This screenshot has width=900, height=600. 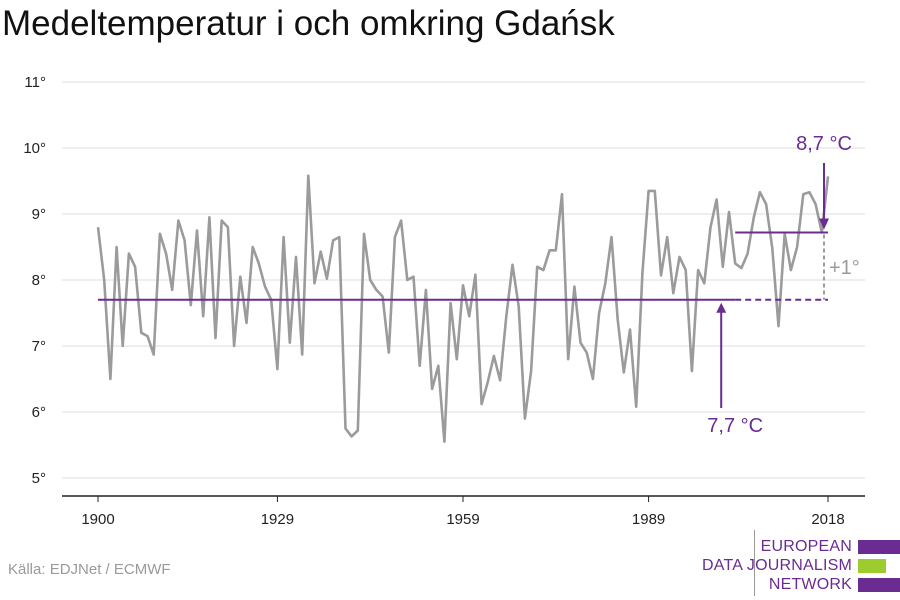 What do you see at coordinates (35, 82) in the screenshot?
I see `y-tick-label: 11°` at bounding box center [35, 82].